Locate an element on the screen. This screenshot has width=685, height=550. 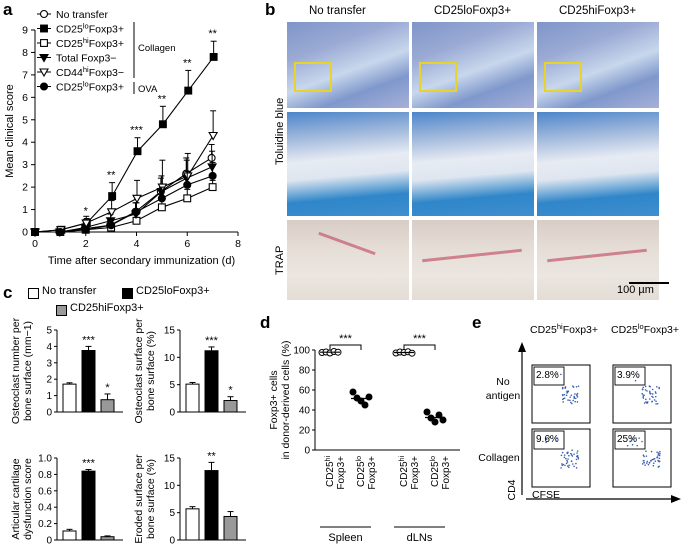
y-axis-title: Osteoclast number per is located at coordinates (16, 371).